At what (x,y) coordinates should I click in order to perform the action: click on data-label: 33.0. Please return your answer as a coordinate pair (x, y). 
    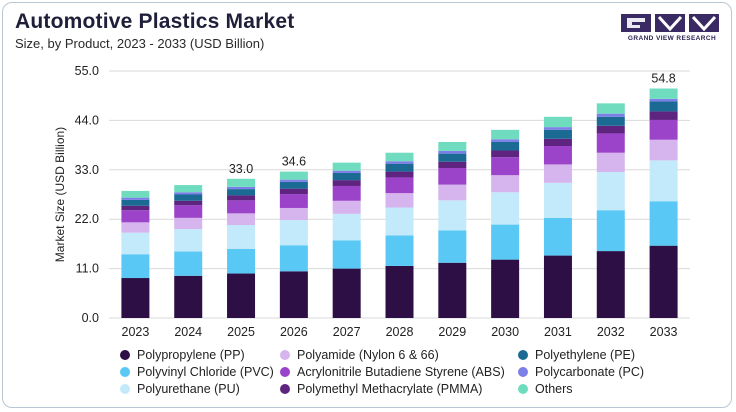
    Looking at the image, I should click on (241, 169).